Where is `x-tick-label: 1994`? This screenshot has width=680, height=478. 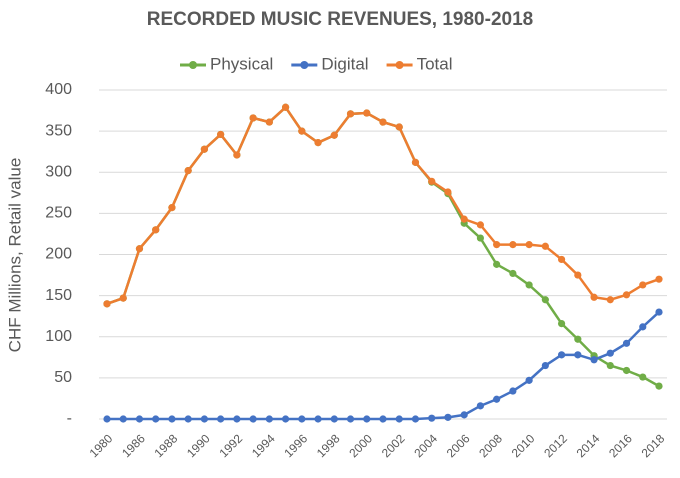
x-tick-label: 1994 is located at coordinates (263, 445).